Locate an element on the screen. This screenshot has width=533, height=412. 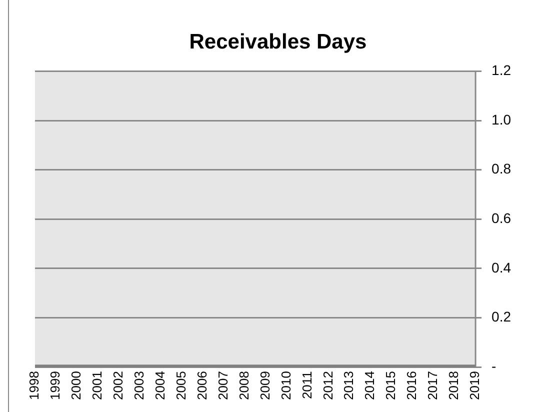
x-tick-label: 2016 is located at coordinates (412, 385).